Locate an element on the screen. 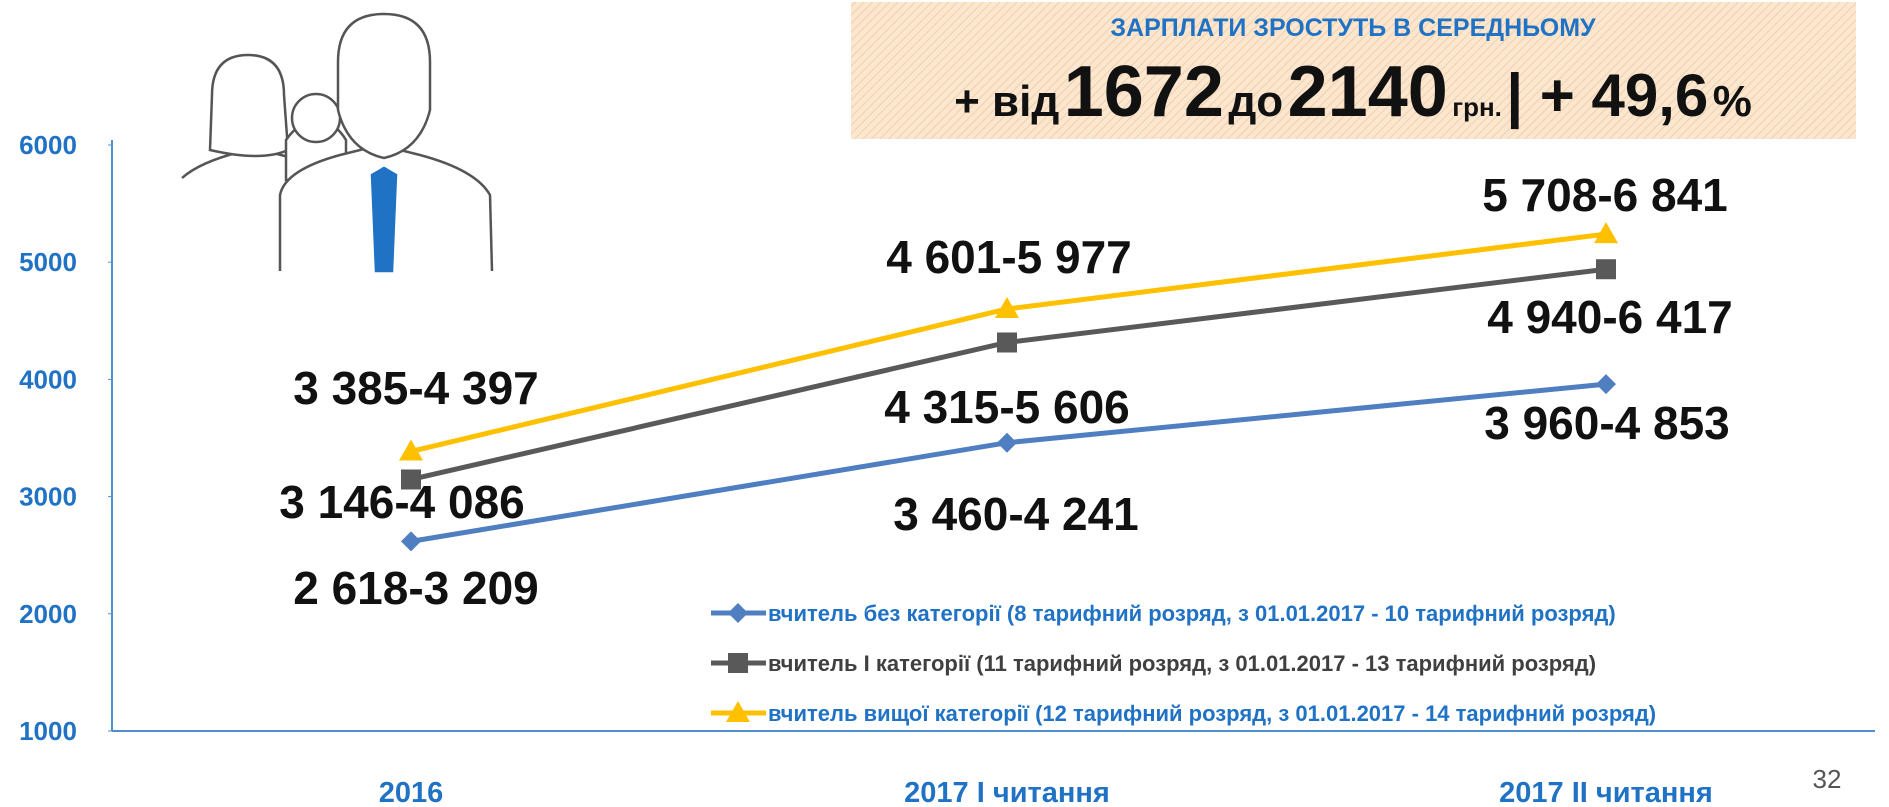 Image resolution: width=1889 pixels, height=807 pixels. range-label: 5 708-6 841 is located at coordinates (1605, 195).